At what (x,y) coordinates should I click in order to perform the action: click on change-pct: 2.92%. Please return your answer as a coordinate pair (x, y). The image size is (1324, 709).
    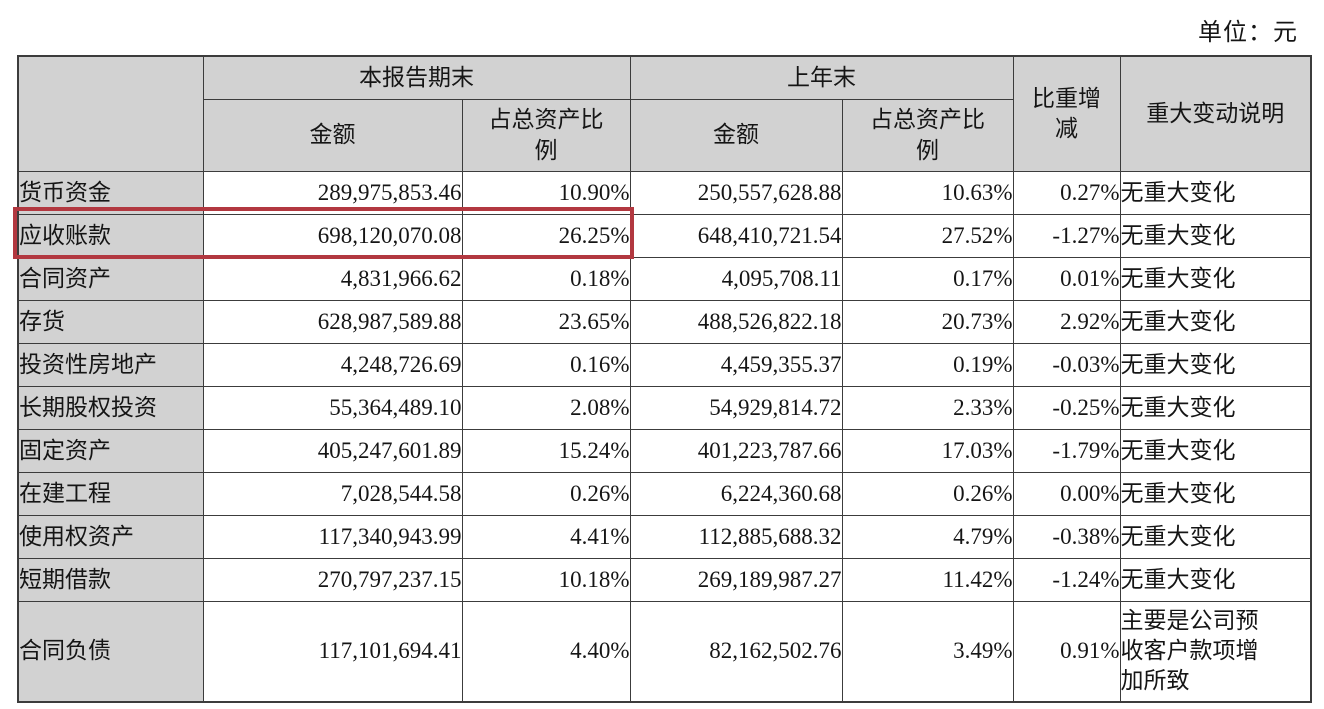
    Looking at the image, I should click on (1066, 322).